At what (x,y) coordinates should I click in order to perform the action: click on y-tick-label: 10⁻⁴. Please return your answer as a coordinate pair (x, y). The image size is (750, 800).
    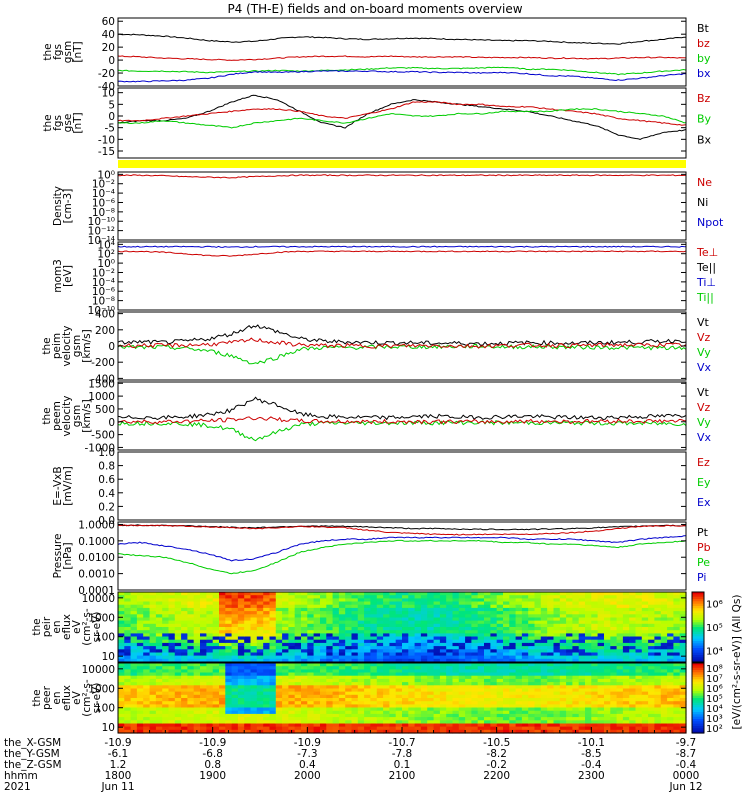
    Looking at the image, I should click on (103, 283).